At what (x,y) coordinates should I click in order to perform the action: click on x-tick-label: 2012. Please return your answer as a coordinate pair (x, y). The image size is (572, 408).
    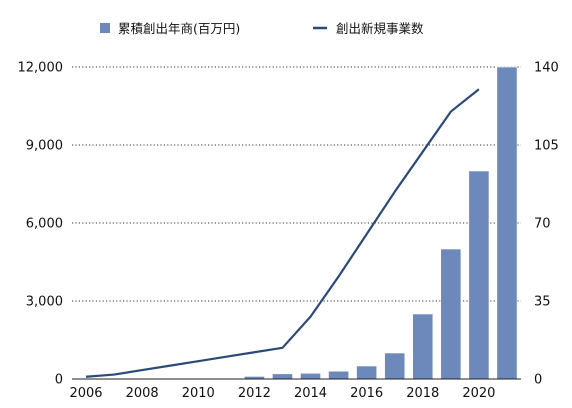
    Looking at the image, I should click on (254, 393).